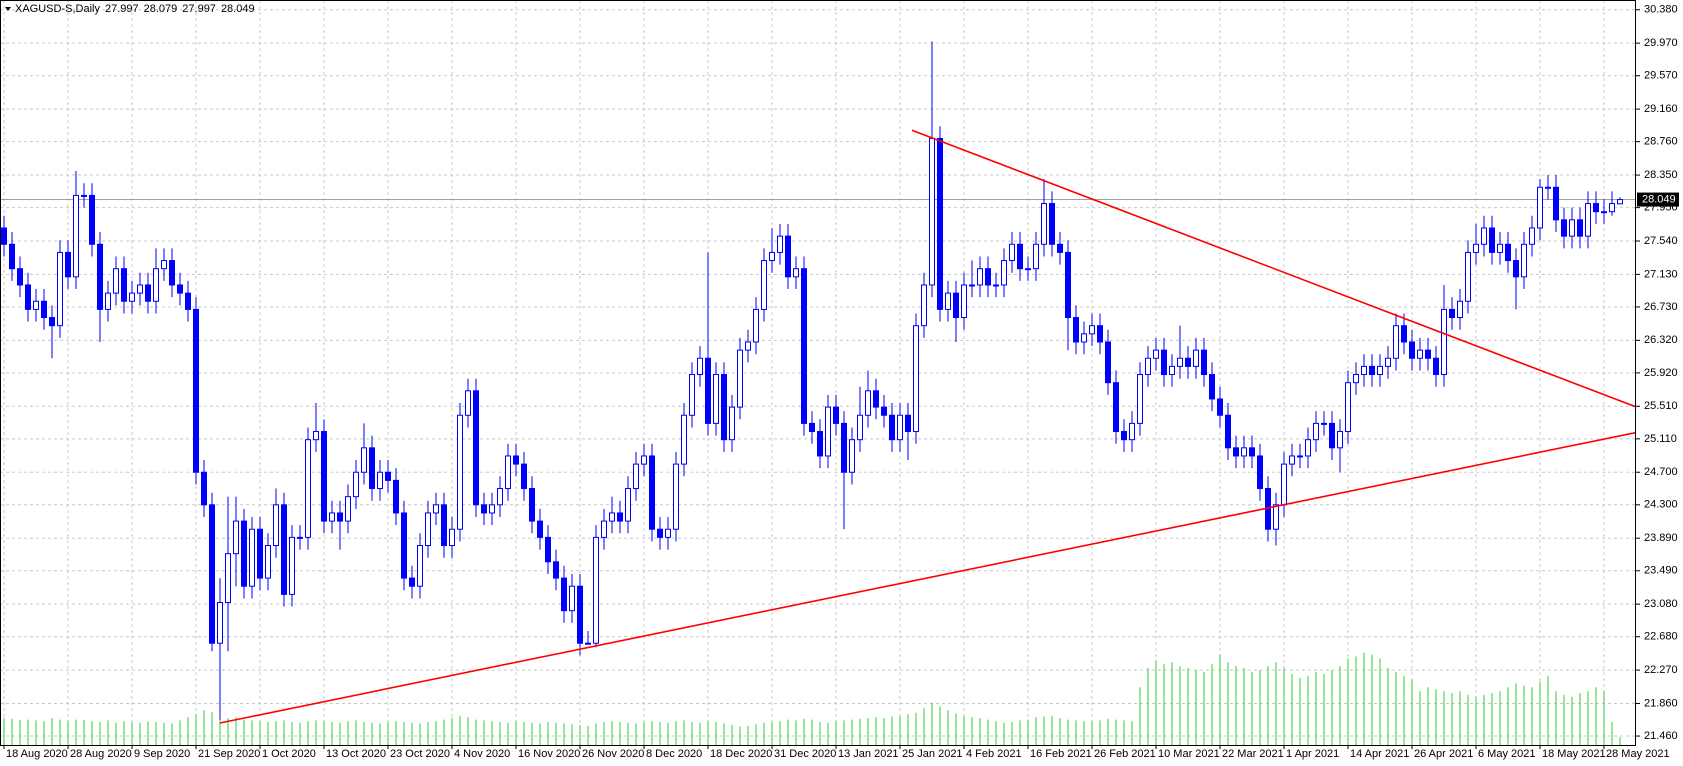 The height and width of the screenshot is (766, 1683). I want to click on x-tick-label: 18 Dec 2020, so click(741, 754).